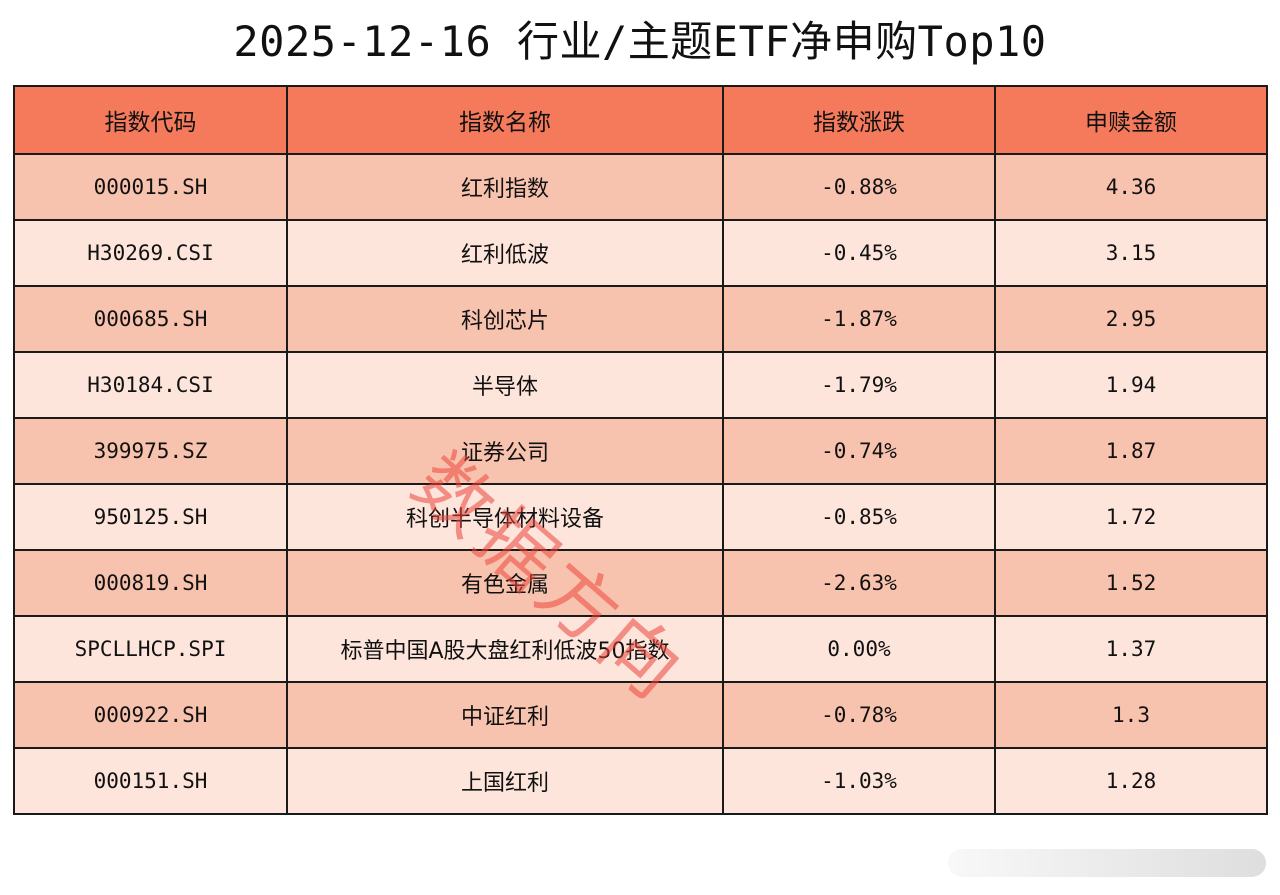  Describe the element at coordinates (1131, 781) in the screenshot. I see `cell-flow-amount: 1.28` at that location.